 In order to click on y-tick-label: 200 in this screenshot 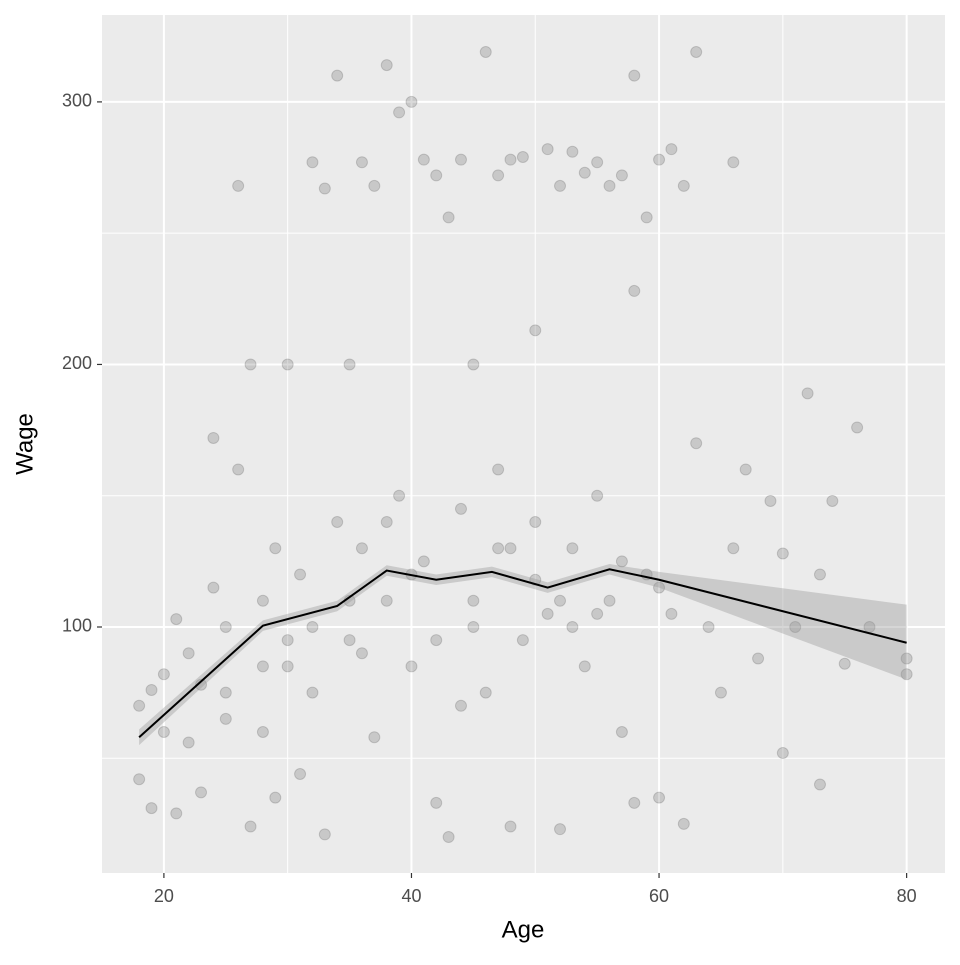, I will do `click(77, 363)`.